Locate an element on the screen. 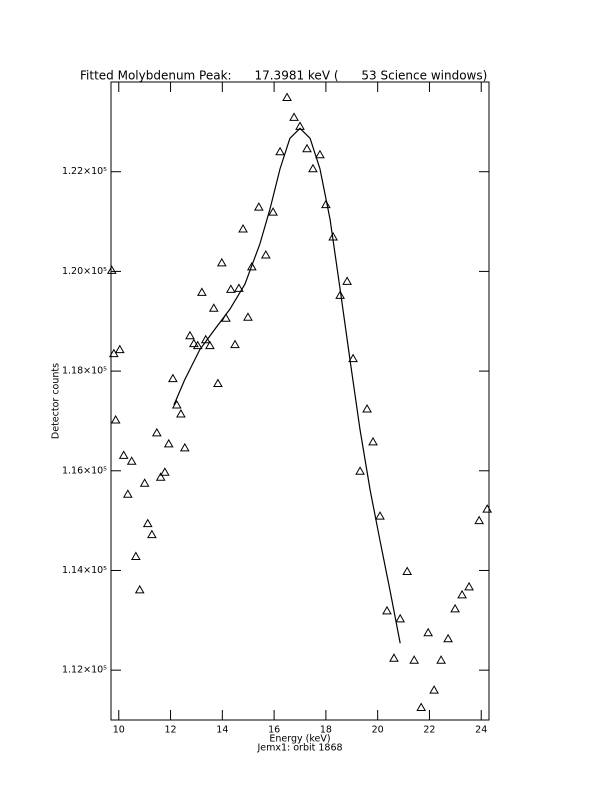 The image size is (612, 792). y-tick-label: 1.18×10⁵ is located at coordinates (84, 371).